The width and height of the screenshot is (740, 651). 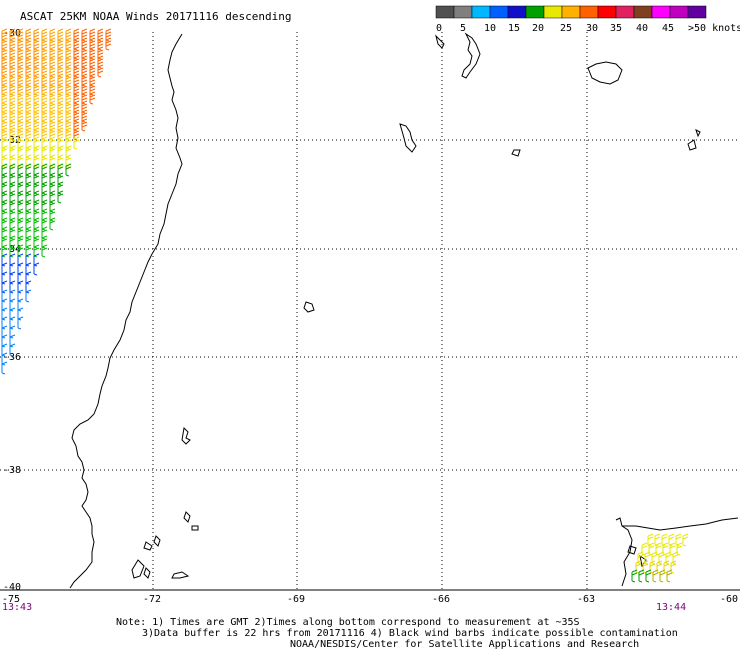 I want to click on legend-label: 15, so click(x=514, y=28).